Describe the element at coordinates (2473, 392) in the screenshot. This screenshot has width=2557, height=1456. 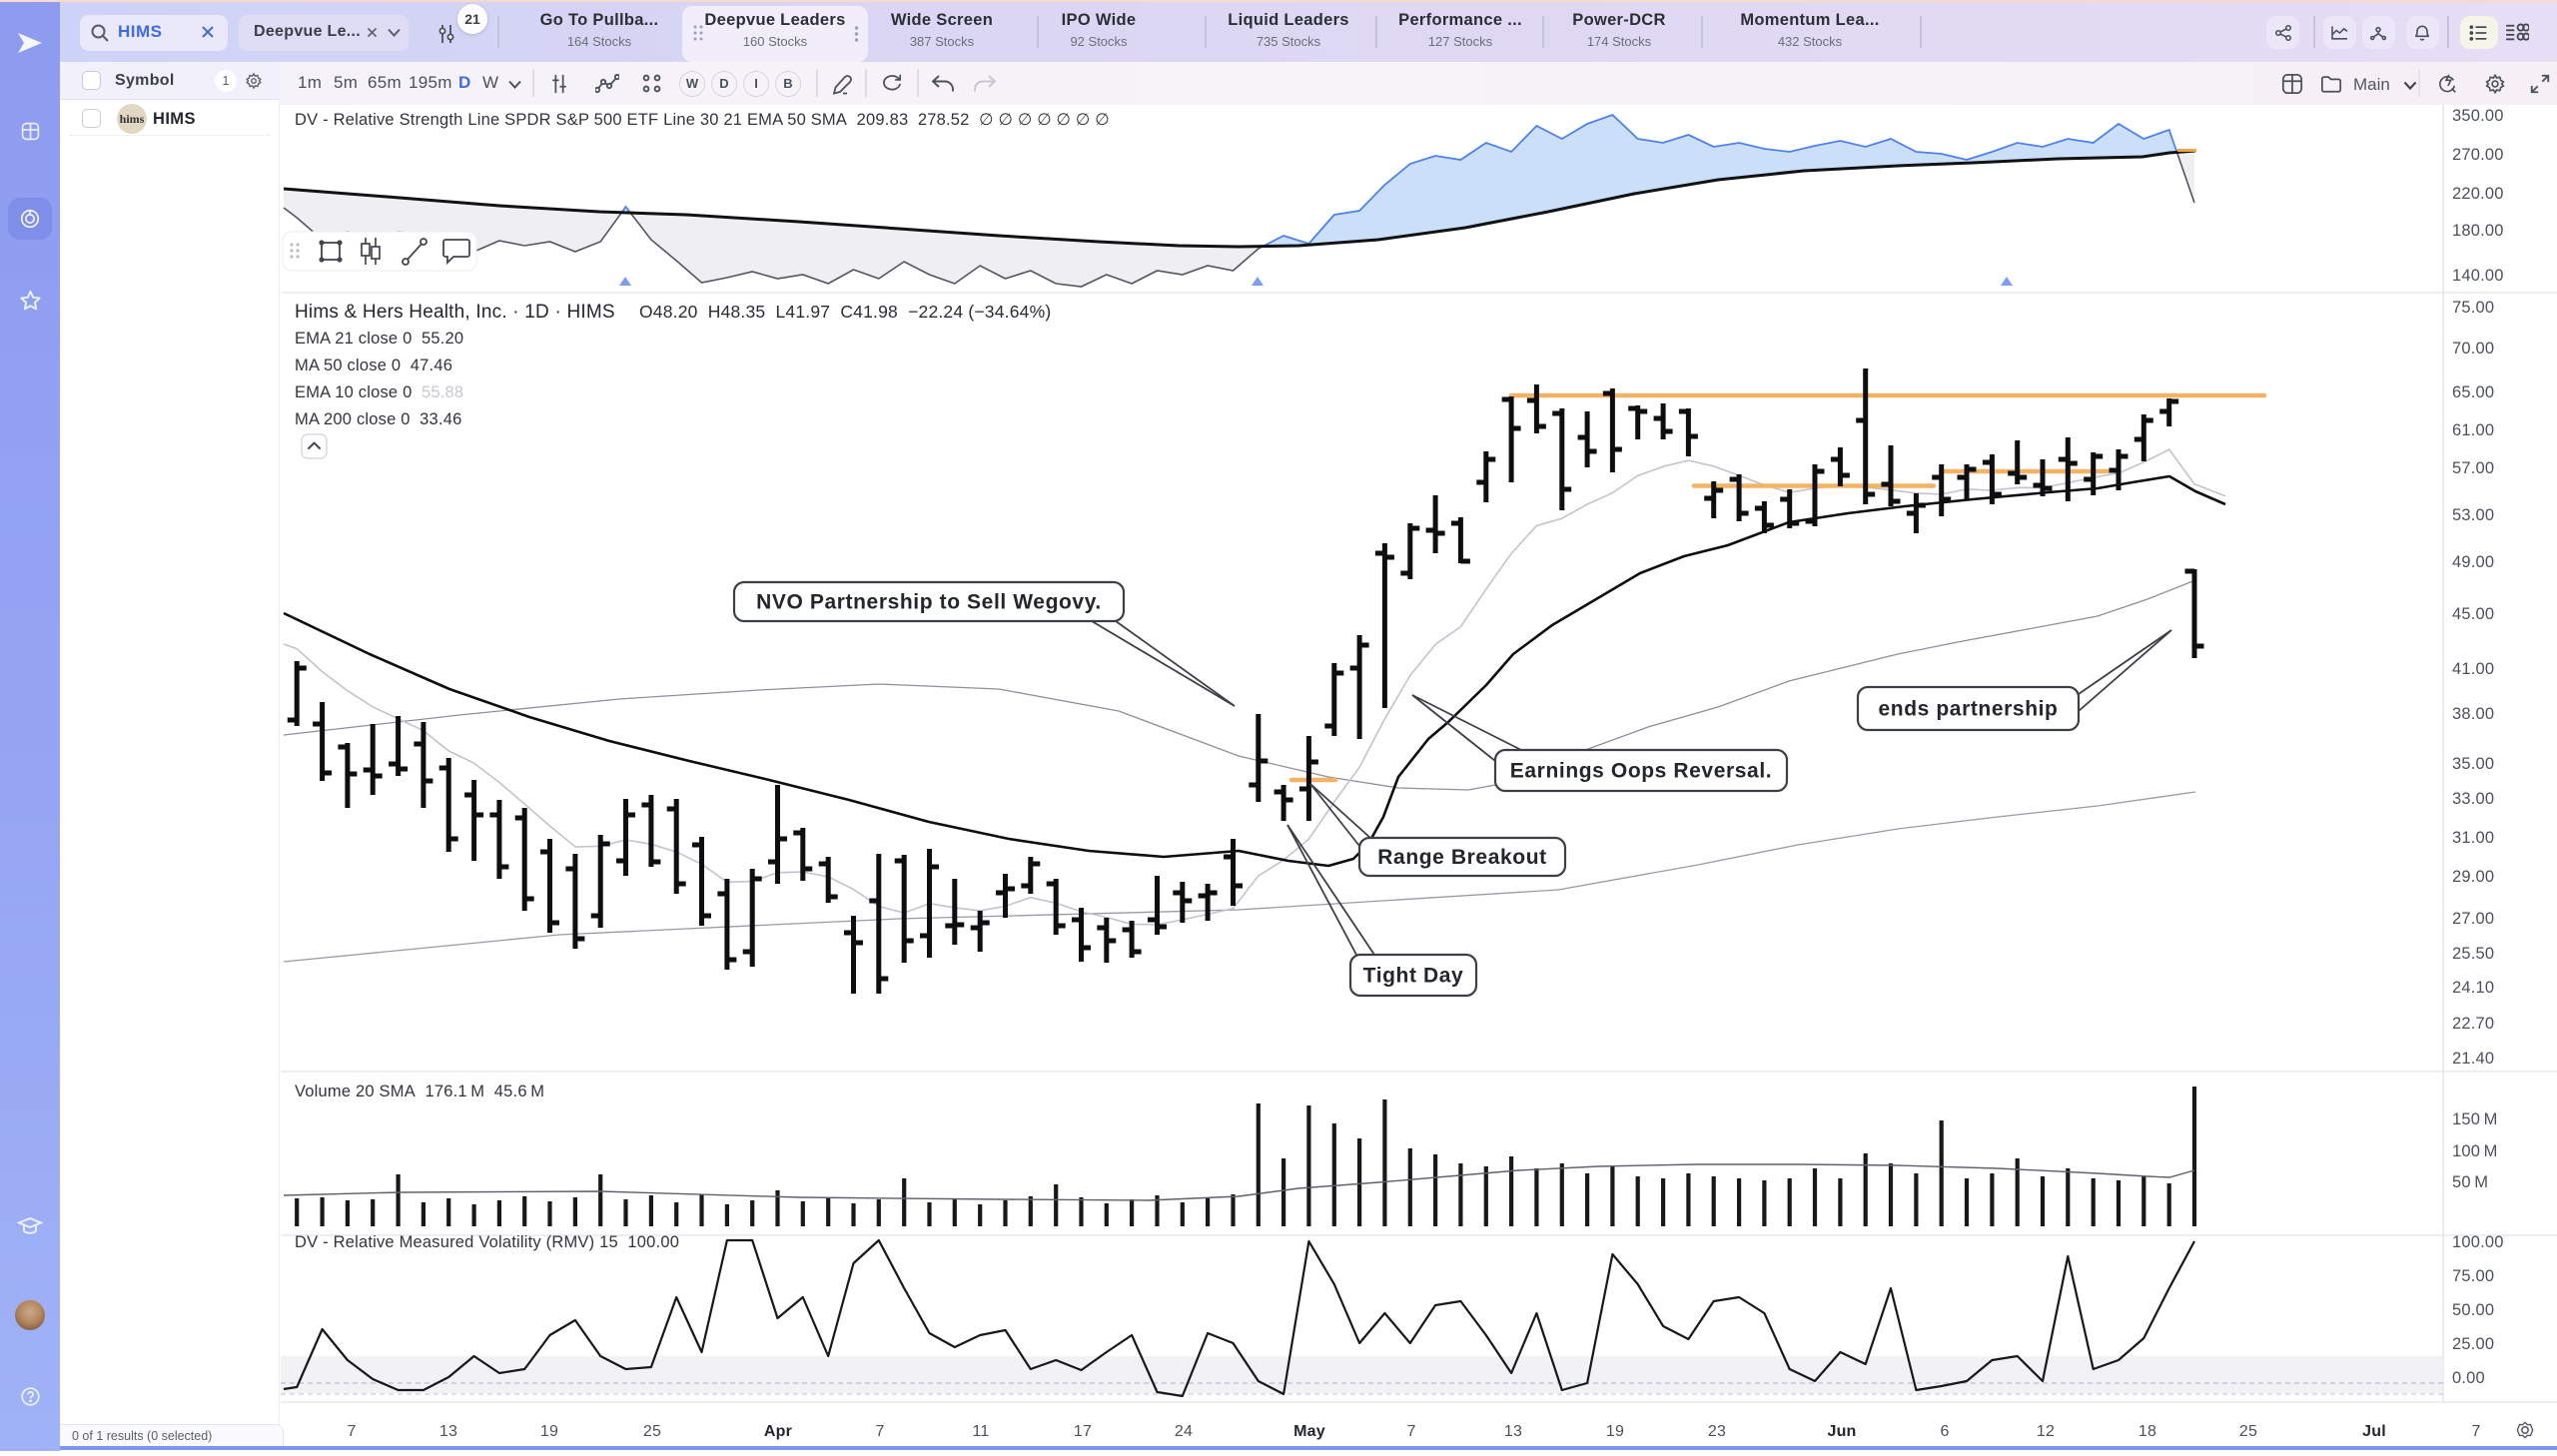
I see `svg-text: 65.00` at that location.